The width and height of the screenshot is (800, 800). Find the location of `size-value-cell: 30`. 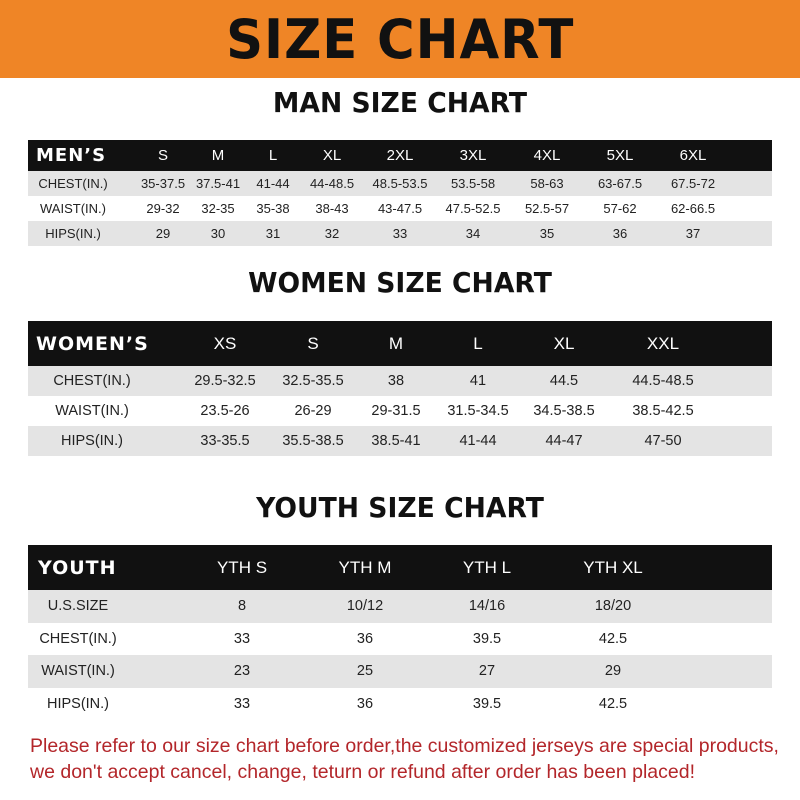

size-value-cell: 30 is located at coordinates (218, 233).